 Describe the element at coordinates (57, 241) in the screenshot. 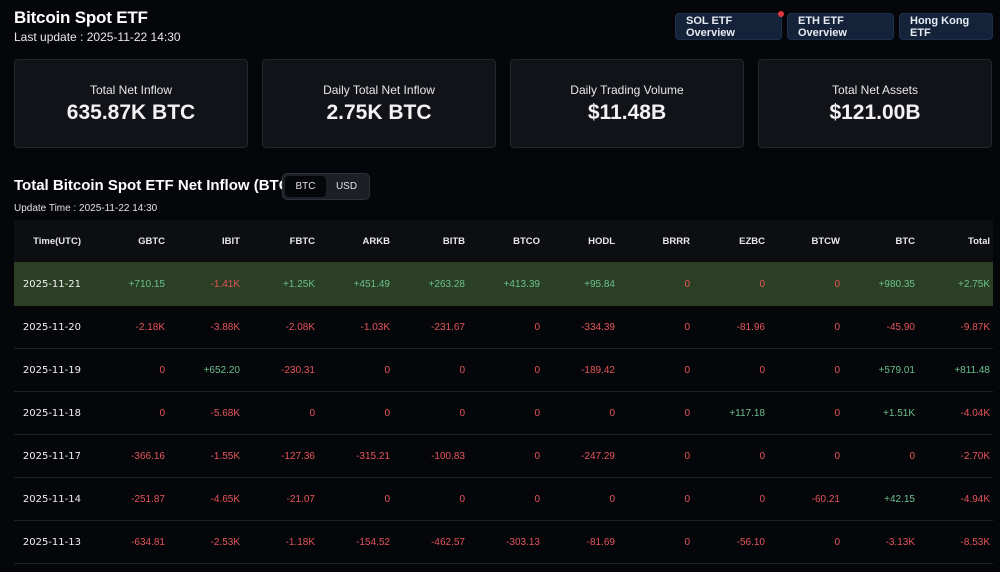

I see `column-header-time-utc: Time(UTC)` at that location.